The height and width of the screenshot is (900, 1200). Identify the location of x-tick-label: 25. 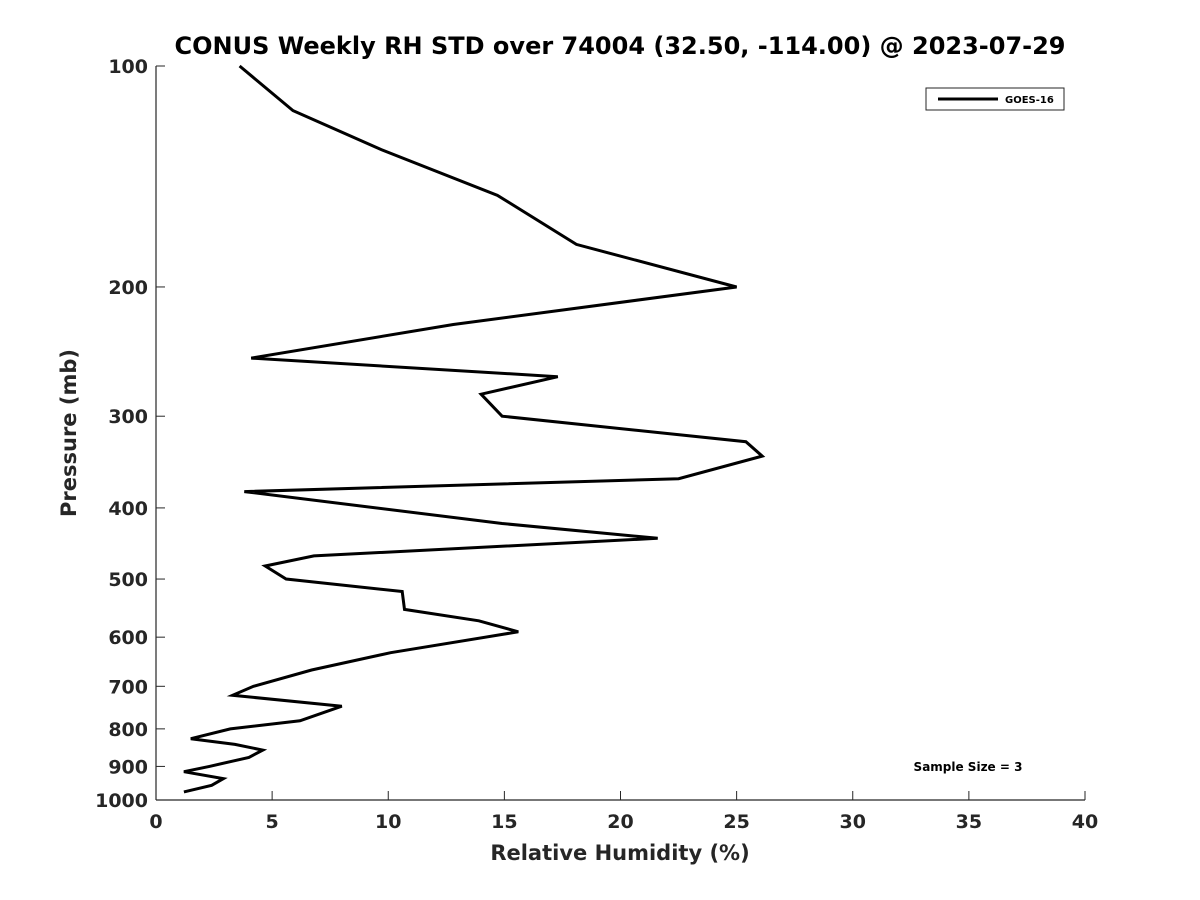
(736, 822).